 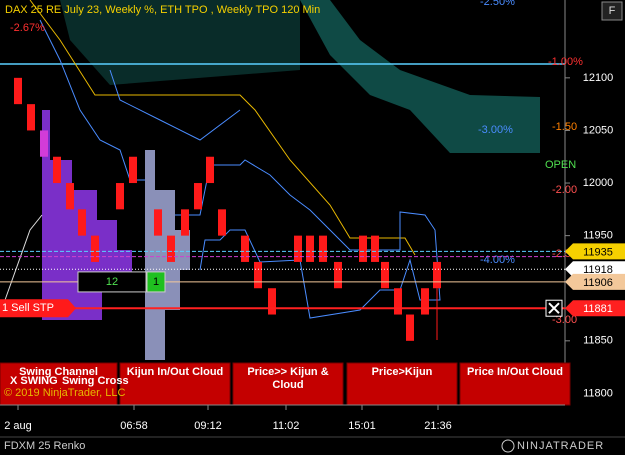 What do you see at coordinates (208, 426) in the screenshot?
I see `x-tick-label: 09:12` at bounding box center [208, 426].